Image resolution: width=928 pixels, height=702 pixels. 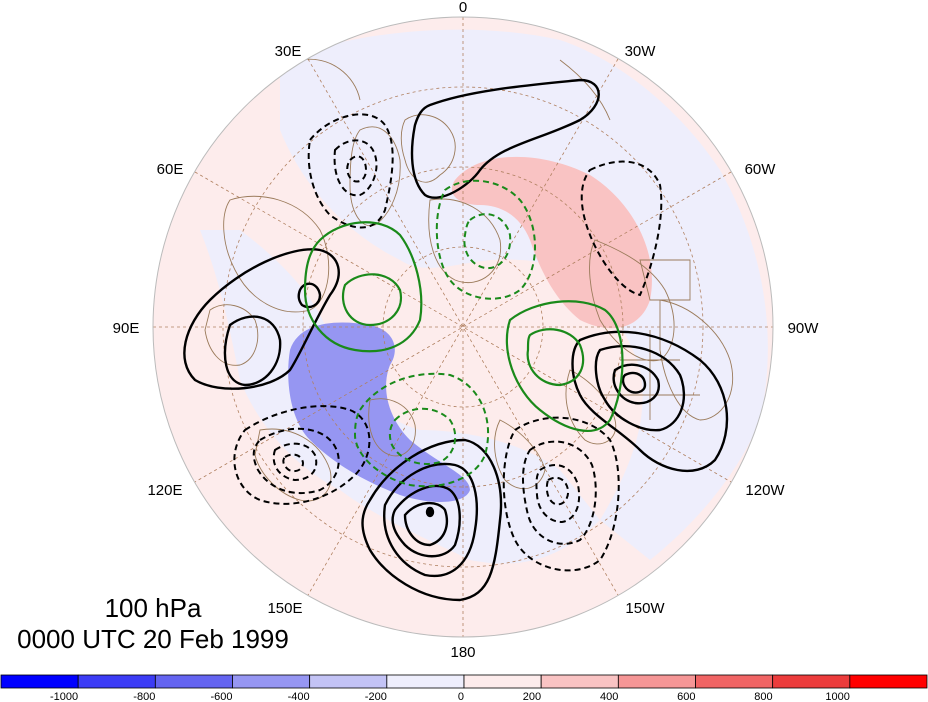 I want to click on colorbar-tick-label: -800, so click(x=144, y=696).